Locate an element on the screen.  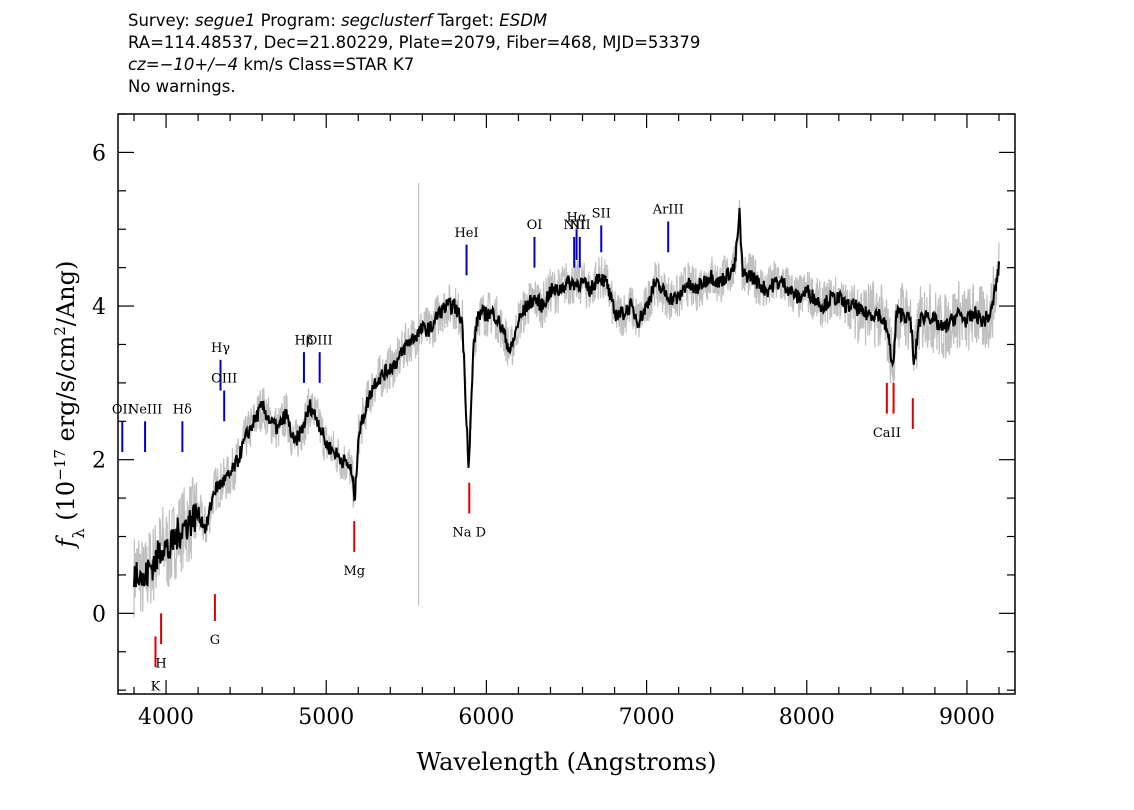
class-text: km/s Class=STAR K7 is located at coordinates (329, 64).